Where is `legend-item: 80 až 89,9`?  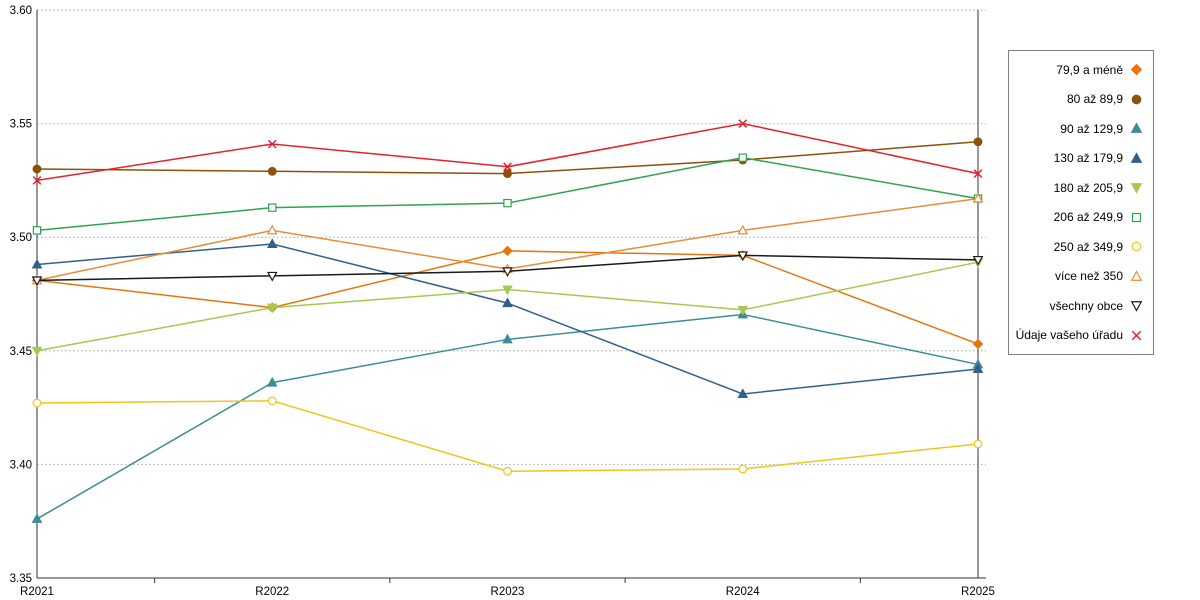
legend-item: 80 až 89,9 is located at coordinates (1081, 100).